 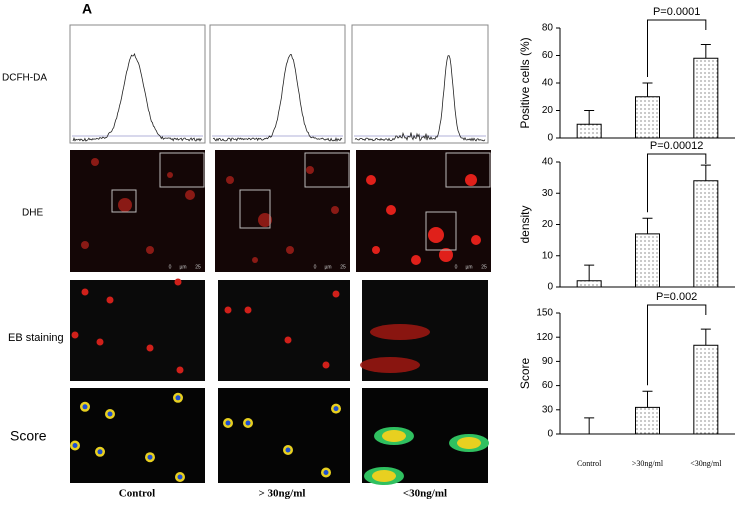 What do you see at coordinates (137, 494) in the screenshot?
I see `column-label: Control` at bounding box center [137, 494].